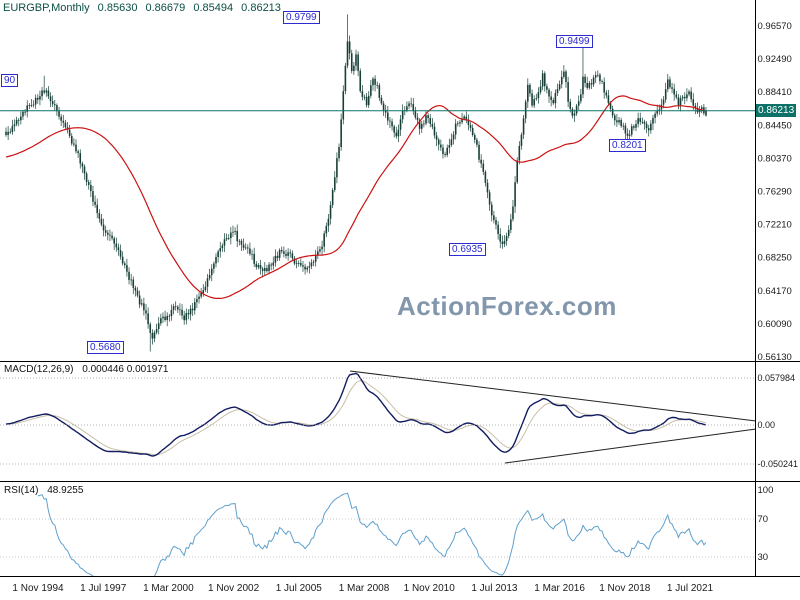 The image size is (800, 600). I want to click on rsi-line, so click(372, 534).